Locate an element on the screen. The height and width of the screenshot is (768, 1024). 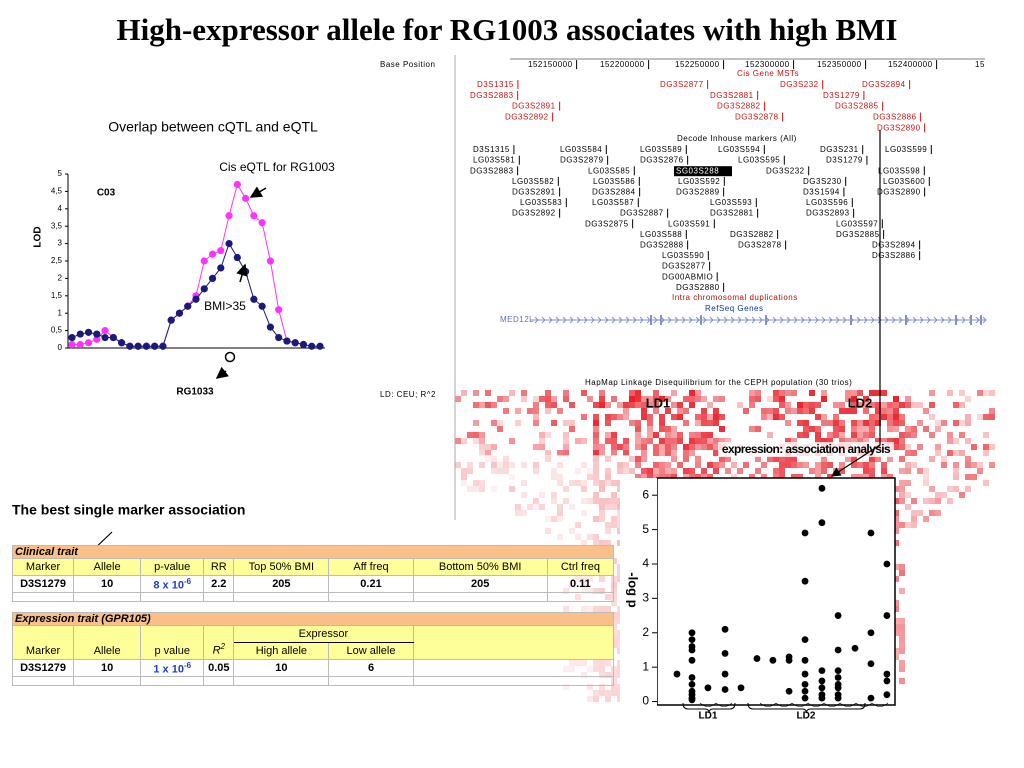
decode-marker: DG3S232 is located at coordinates (785, 170).